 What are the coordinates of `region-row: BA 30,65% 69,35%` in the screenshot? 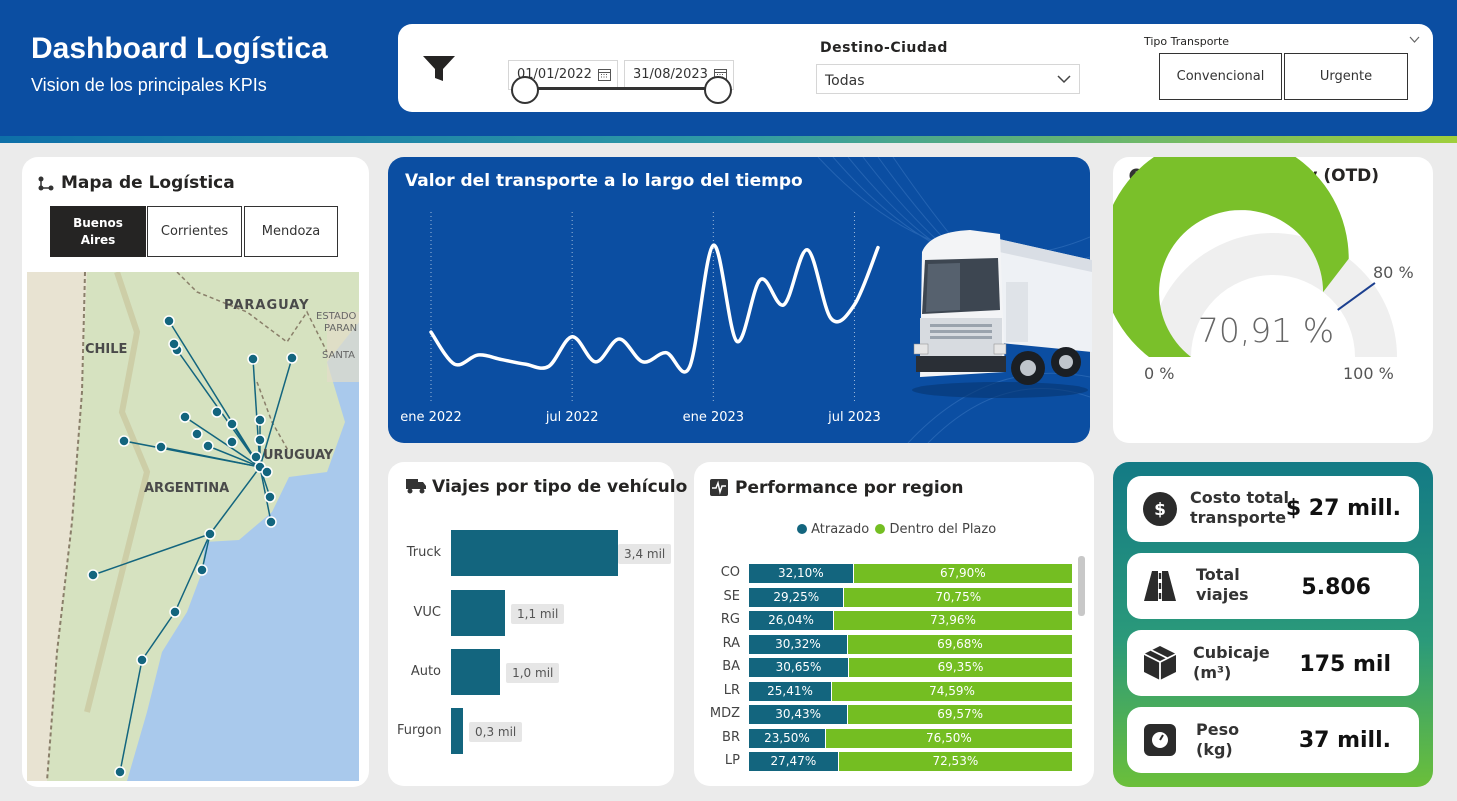 It's located at (889, 667).